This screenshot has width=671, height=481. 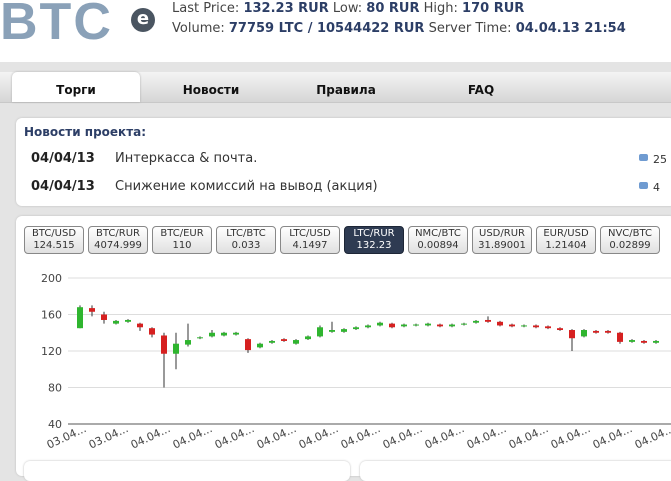 I want to click on pair-price: 0.033, so click(x=246, y=245).